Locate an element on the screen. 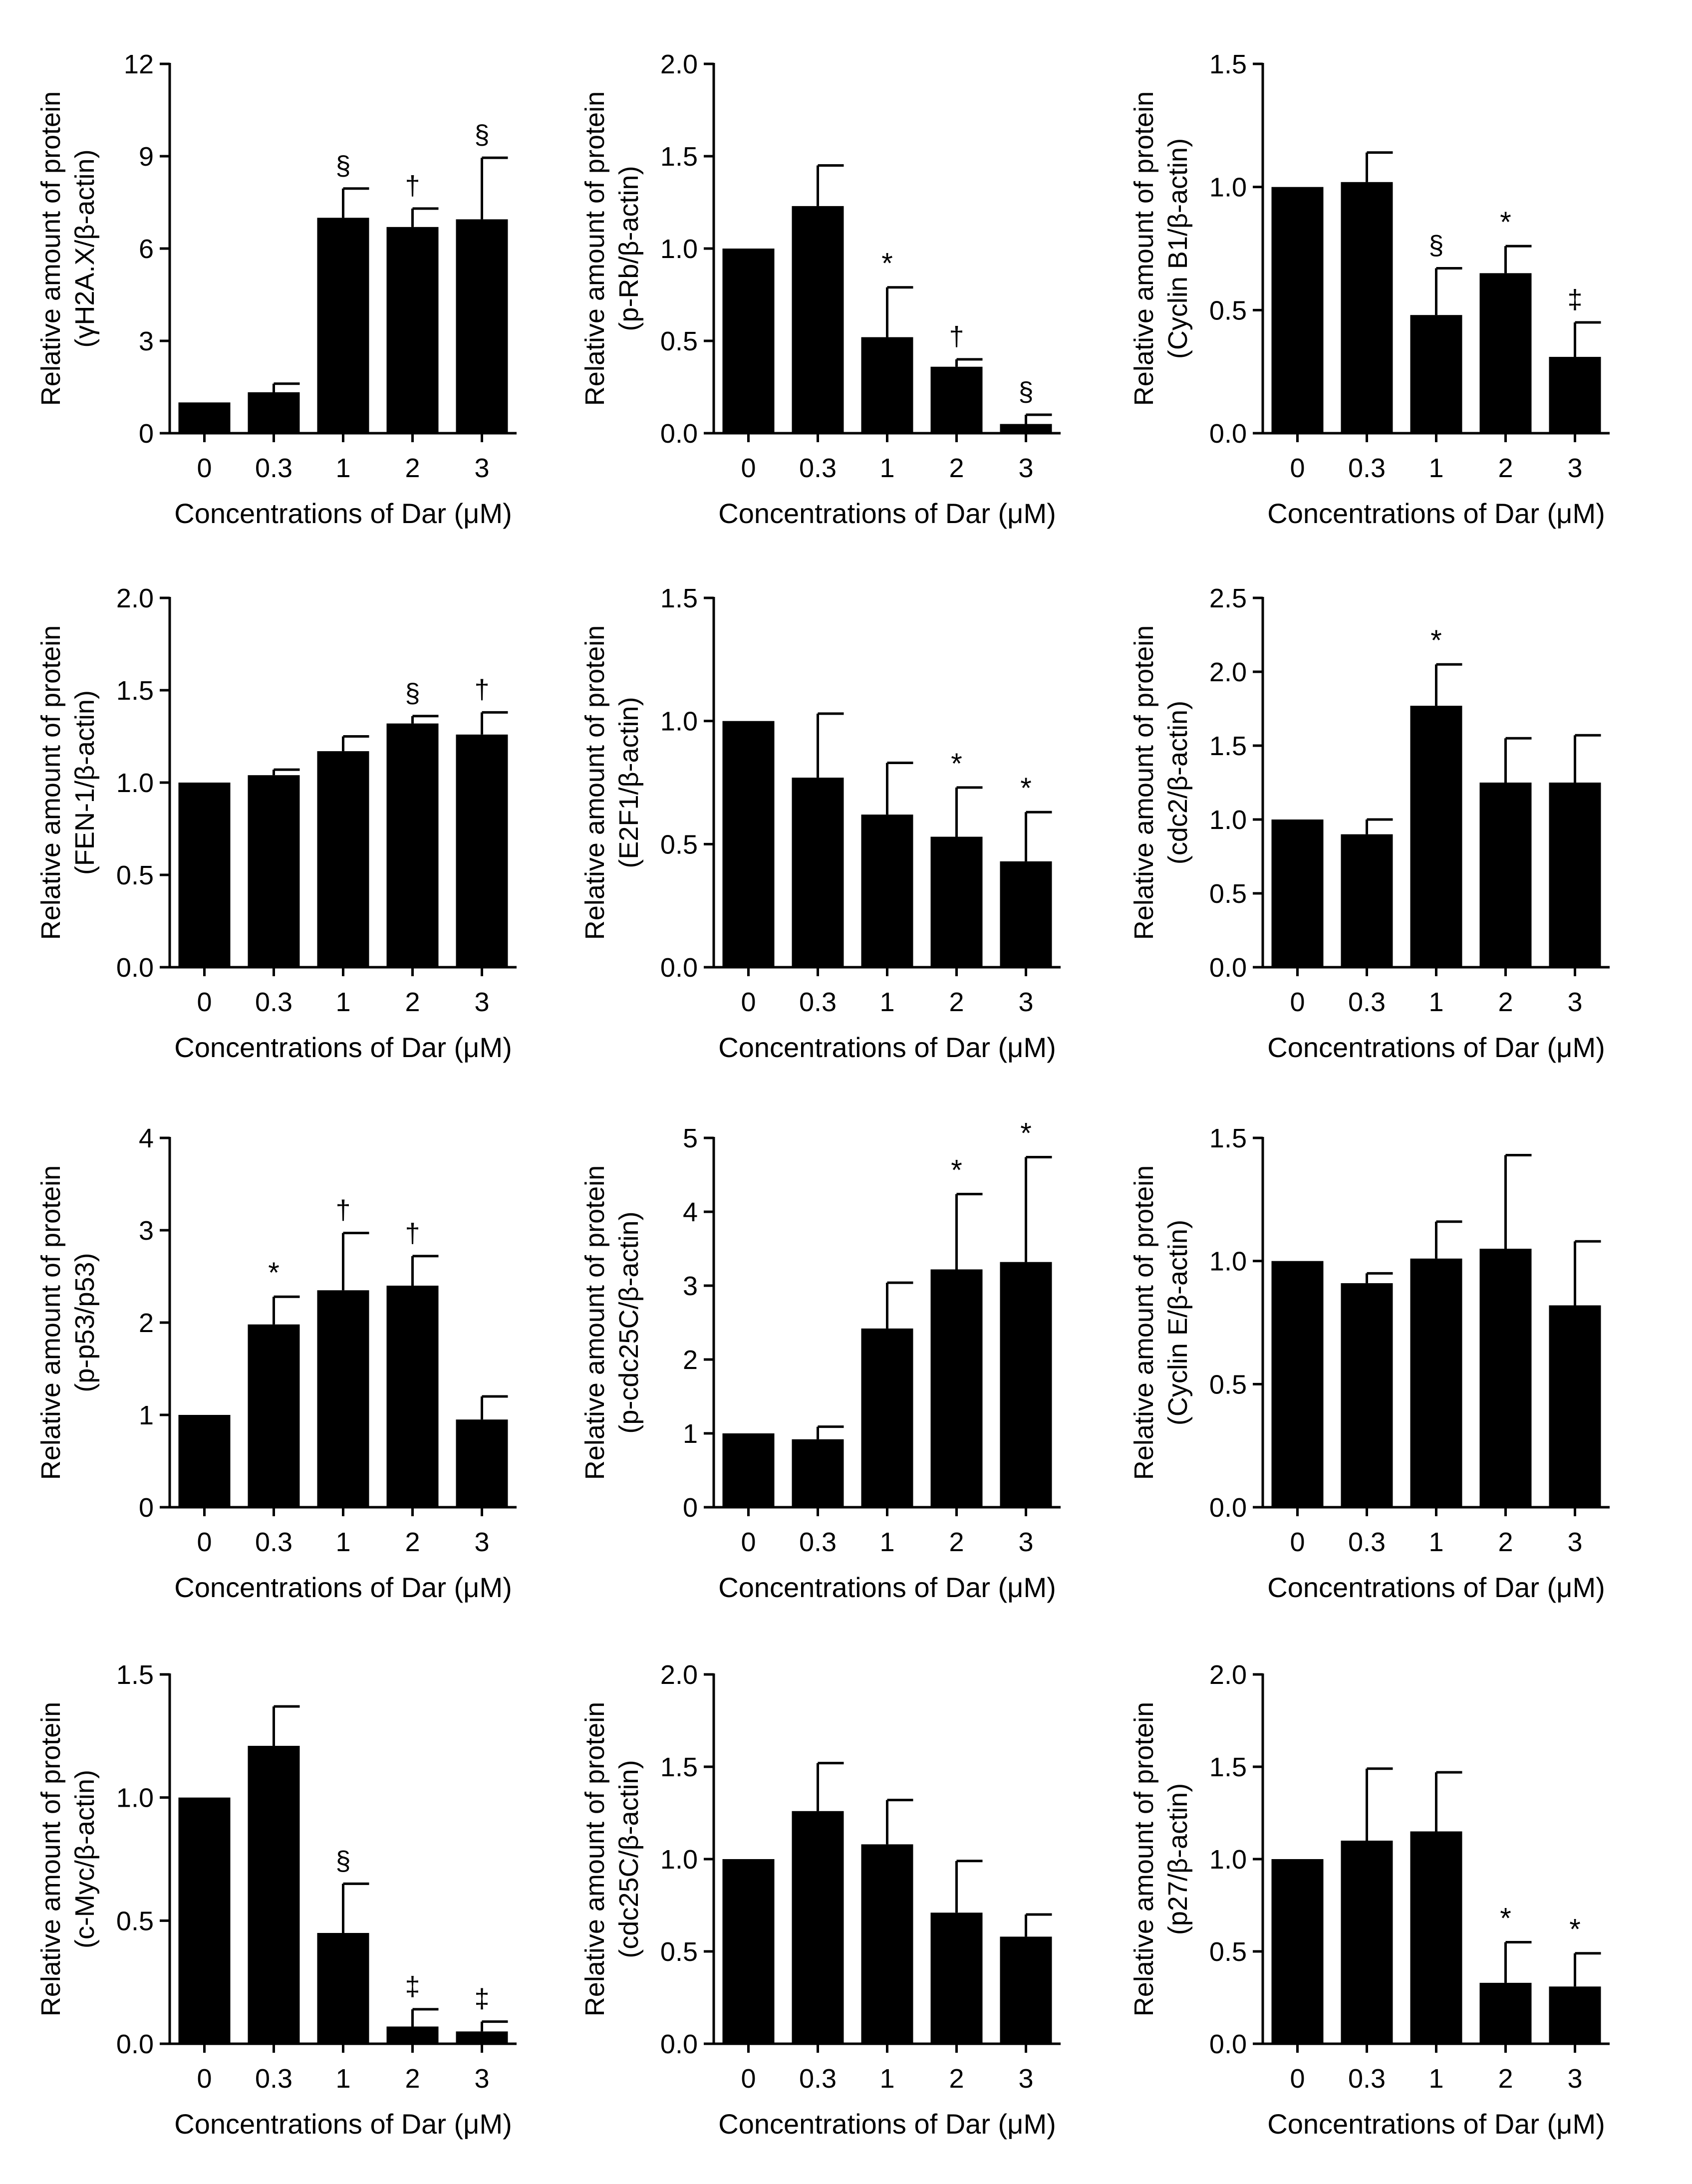 Image resolution: width=1692 pixels, height=2184 pixels. y-tick-label: 4 is located at coordinates (146, 1138).